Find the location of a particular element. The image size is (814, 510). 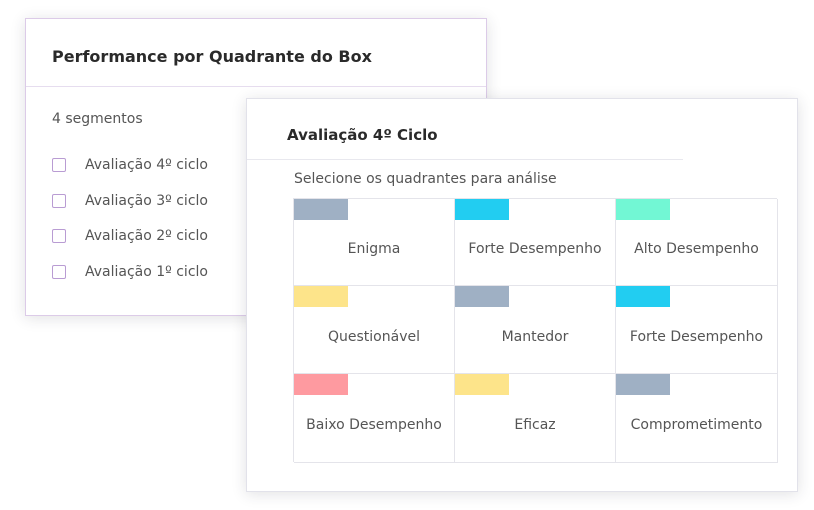

performance-card-title: Performance por Quadrante do Box is located at coordinates (212, 56).